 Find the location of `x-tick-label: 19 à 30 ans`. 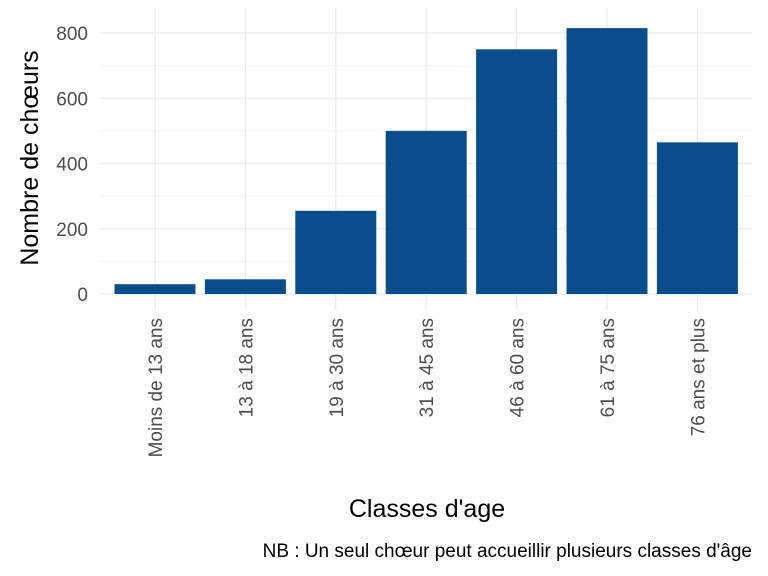

x-tick-label: 19 à 30 ans is located at coordinates (337, 367).